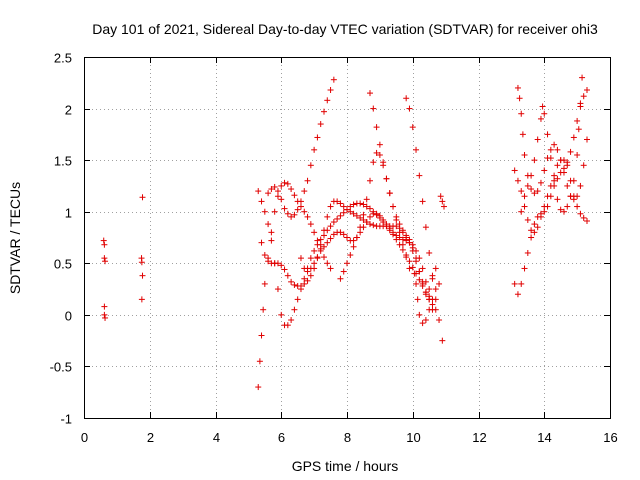  Describe the element at coordinates (479, 437) in the screenshot. I see `x-tick-label: 12` at that location.